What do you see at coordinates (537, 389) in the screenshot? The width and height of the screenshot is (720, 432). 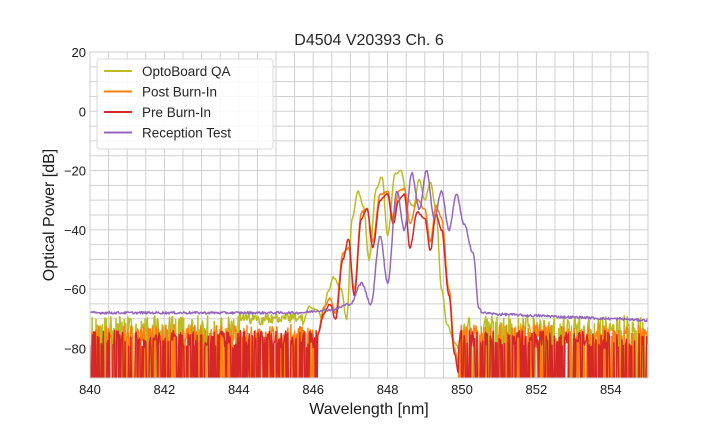 I see `x-tick-label: 852` at bounding box center [537, 389].